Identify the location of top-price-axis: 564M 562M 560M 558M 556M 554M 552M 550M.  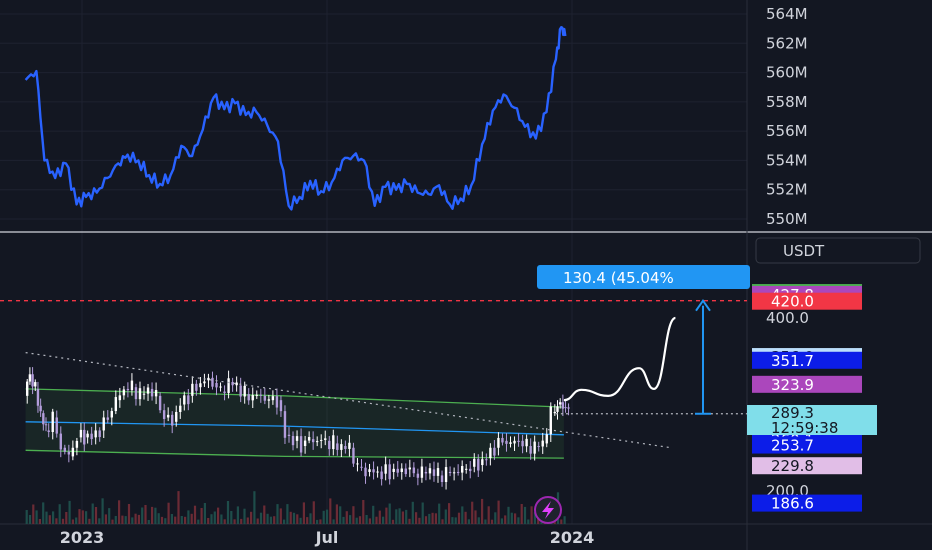
(787, 116).